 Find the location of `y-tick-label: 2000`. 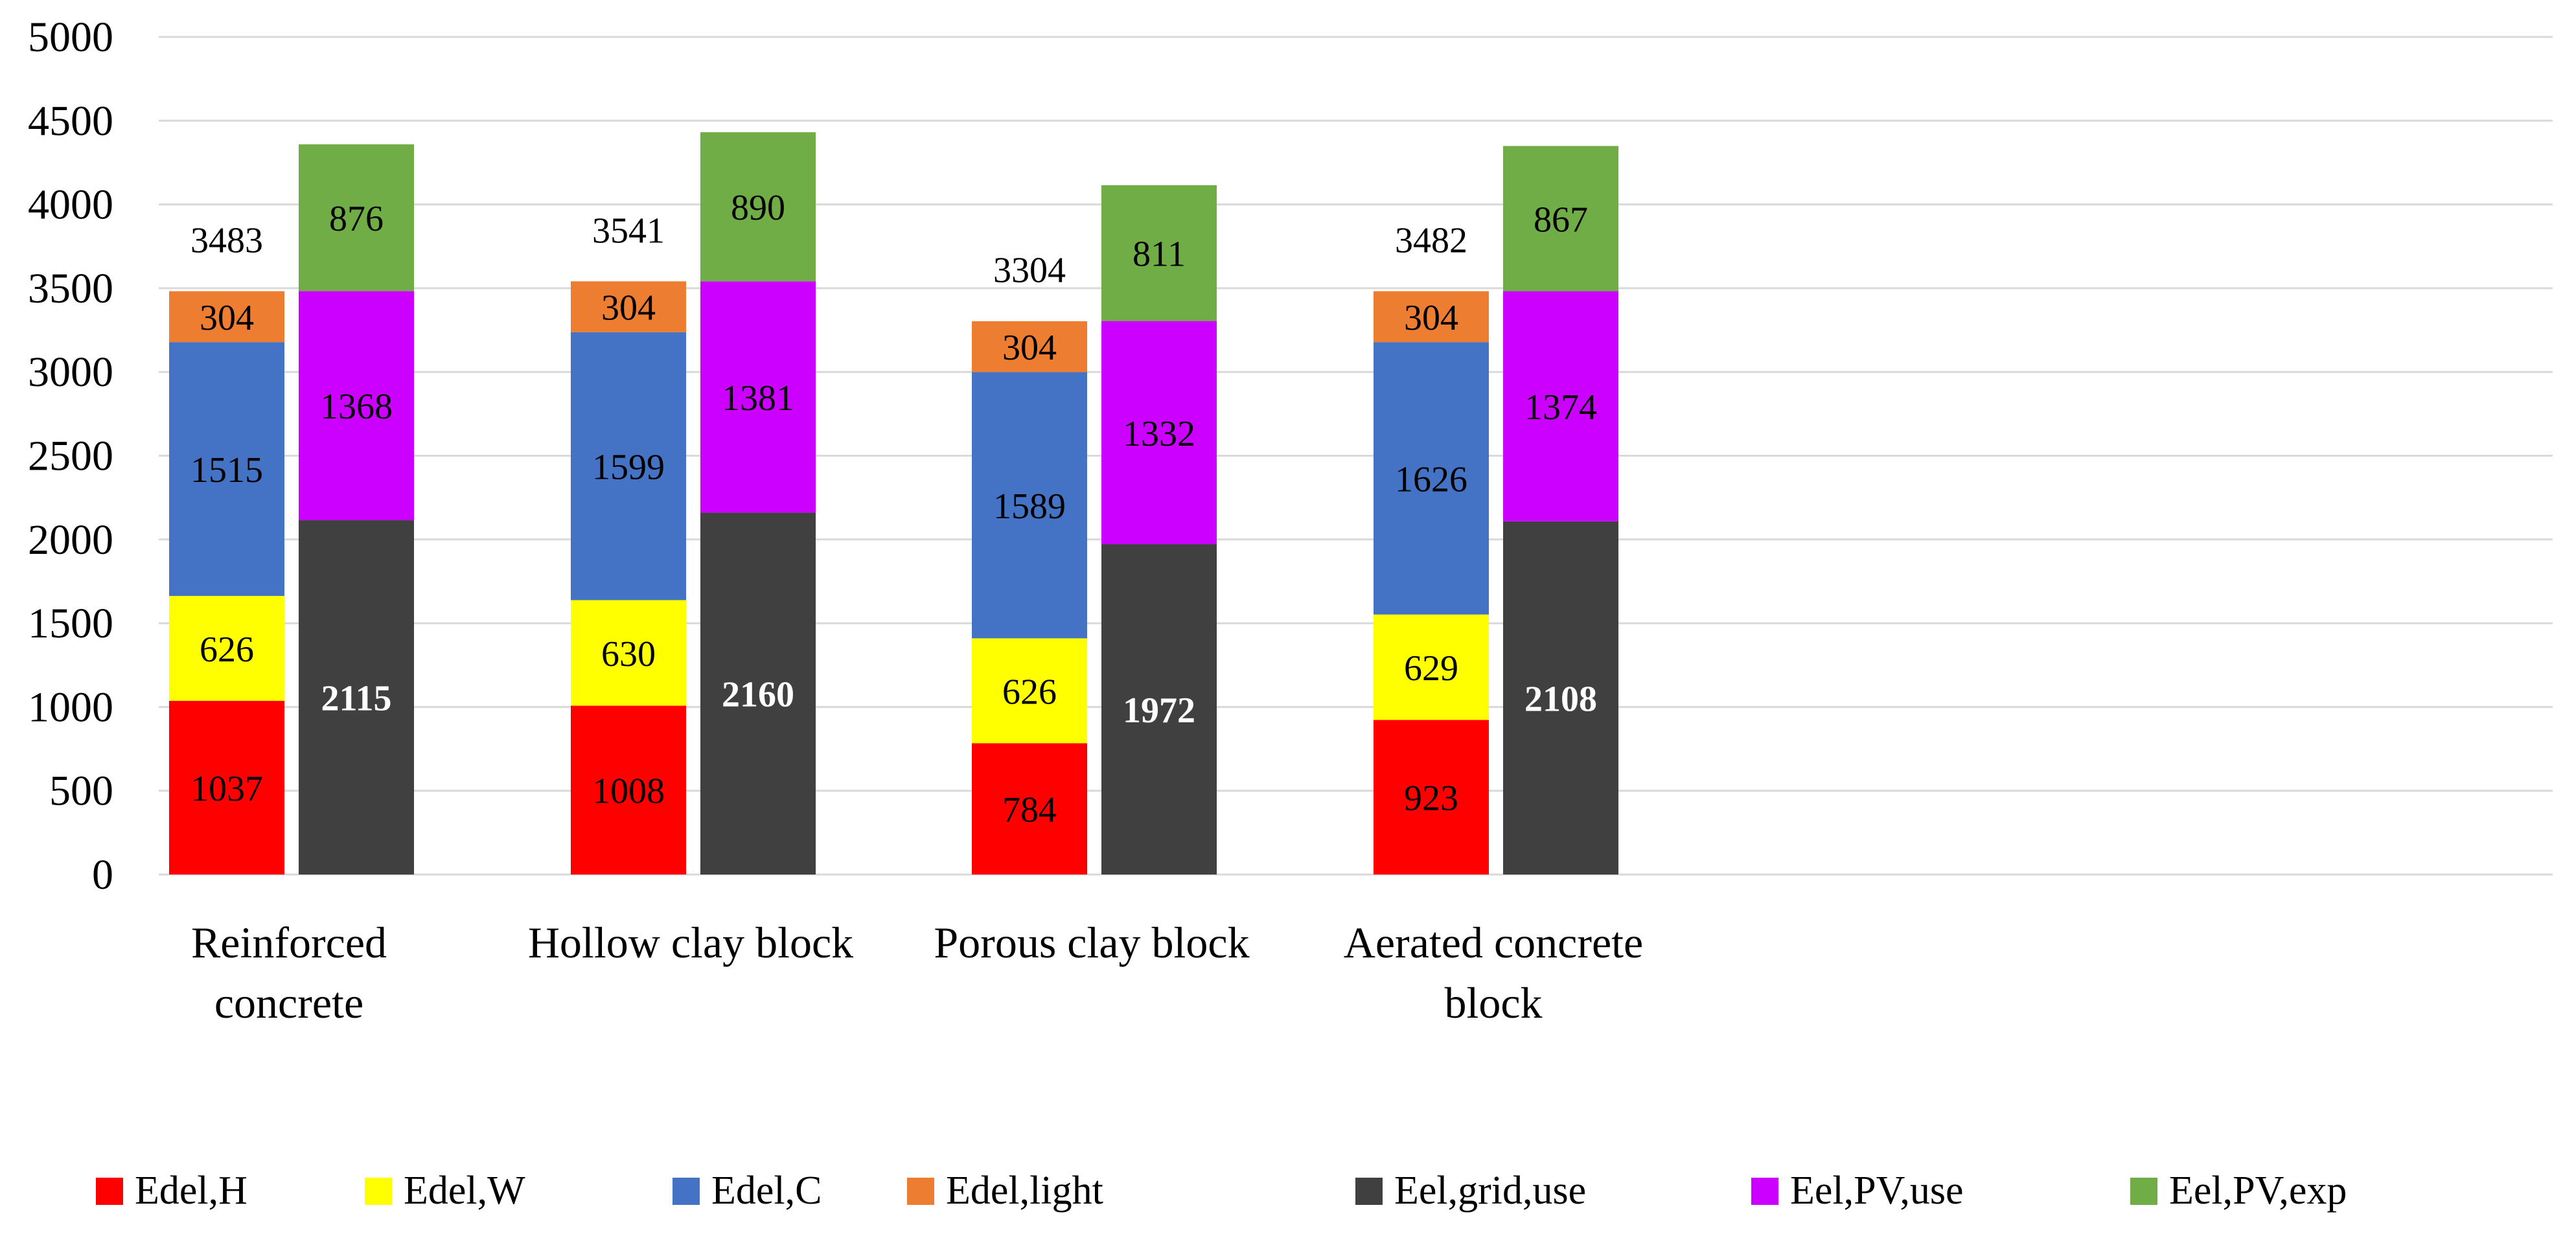

y-tick-label: 2000 is located at coordinates (70, 540).